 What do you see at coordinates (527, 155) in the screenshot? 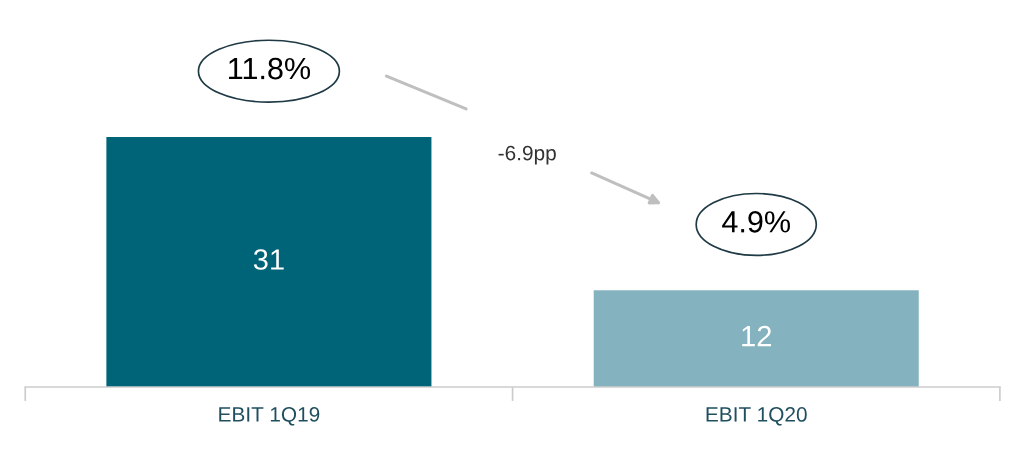
I see `annotation: -6.9pp` at bounding box center [527, 155].